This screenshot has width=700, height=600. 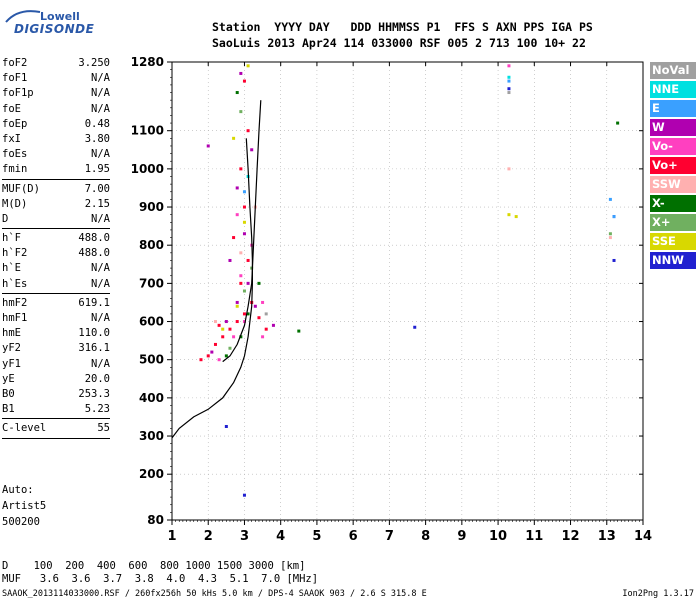 I want to click on legend-item: W, so click(x=673, y=127).